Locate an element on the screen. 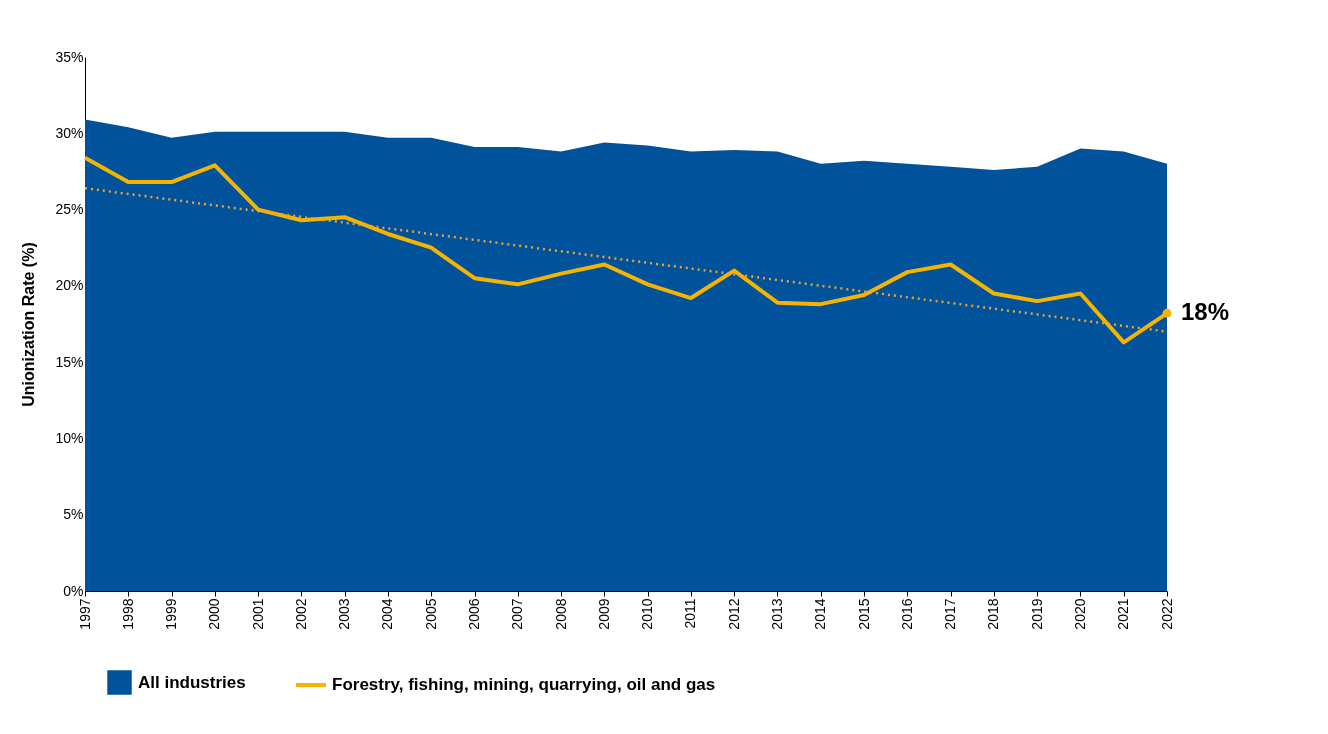 The image size is (1328, 734). x-tick-label: 2009 is located at coordinates (603, 614).